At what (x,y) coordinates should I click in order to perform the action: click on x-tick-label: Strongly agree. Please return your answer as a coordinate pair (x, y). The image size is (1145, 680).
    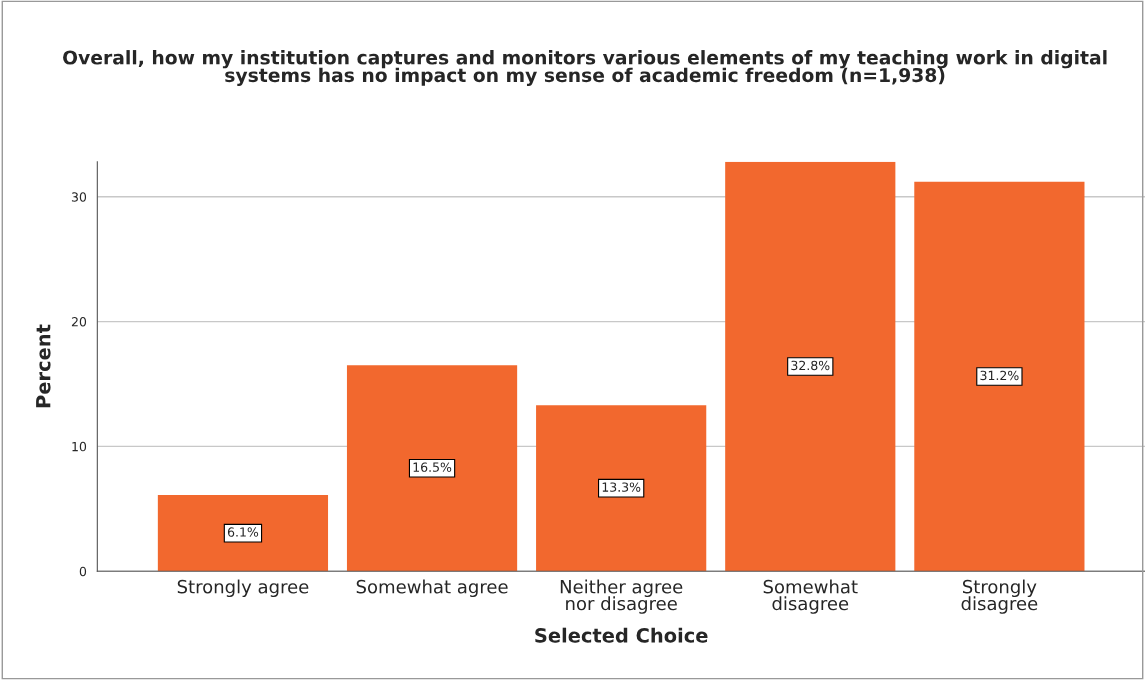
    Looking at the image, I should click on (243, 588).